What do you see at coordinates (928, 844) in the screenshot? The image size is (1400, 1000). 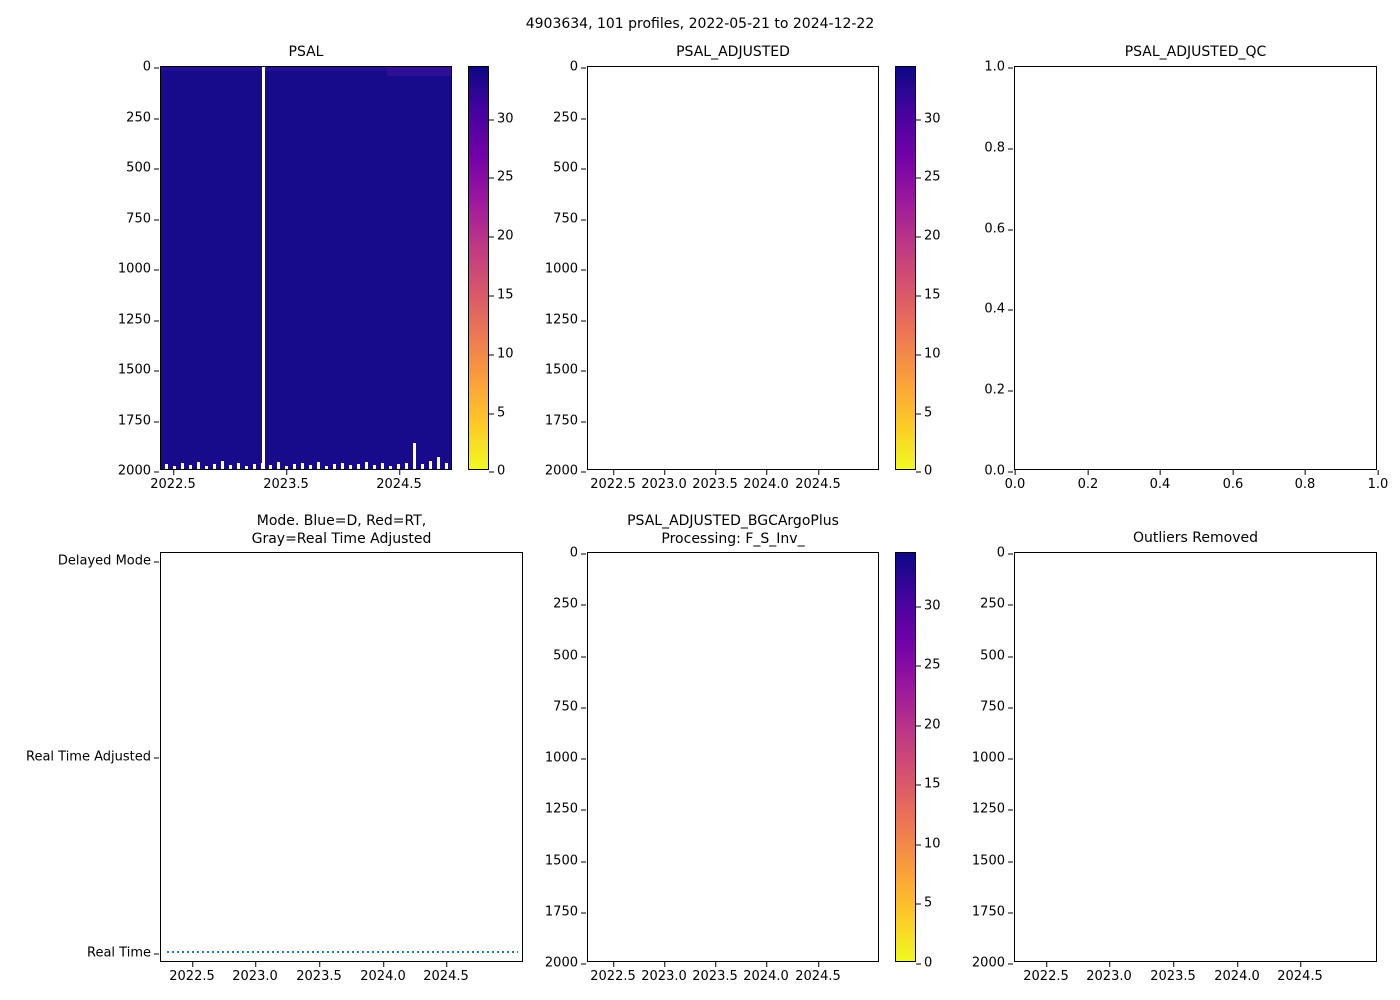 I see `colorbar-tick-label: 10` at bounding box center [928, 844].